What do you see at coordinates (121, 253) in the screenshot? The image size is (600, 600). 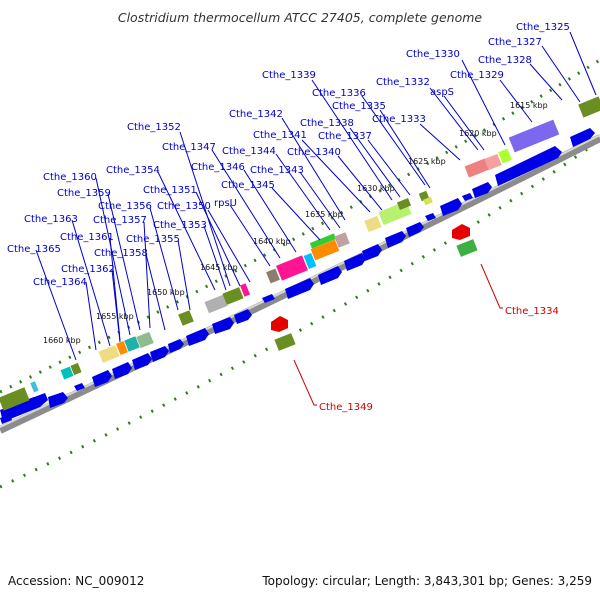 I see `gene-label: Cthe_1358` at bounding box center [121, 253].